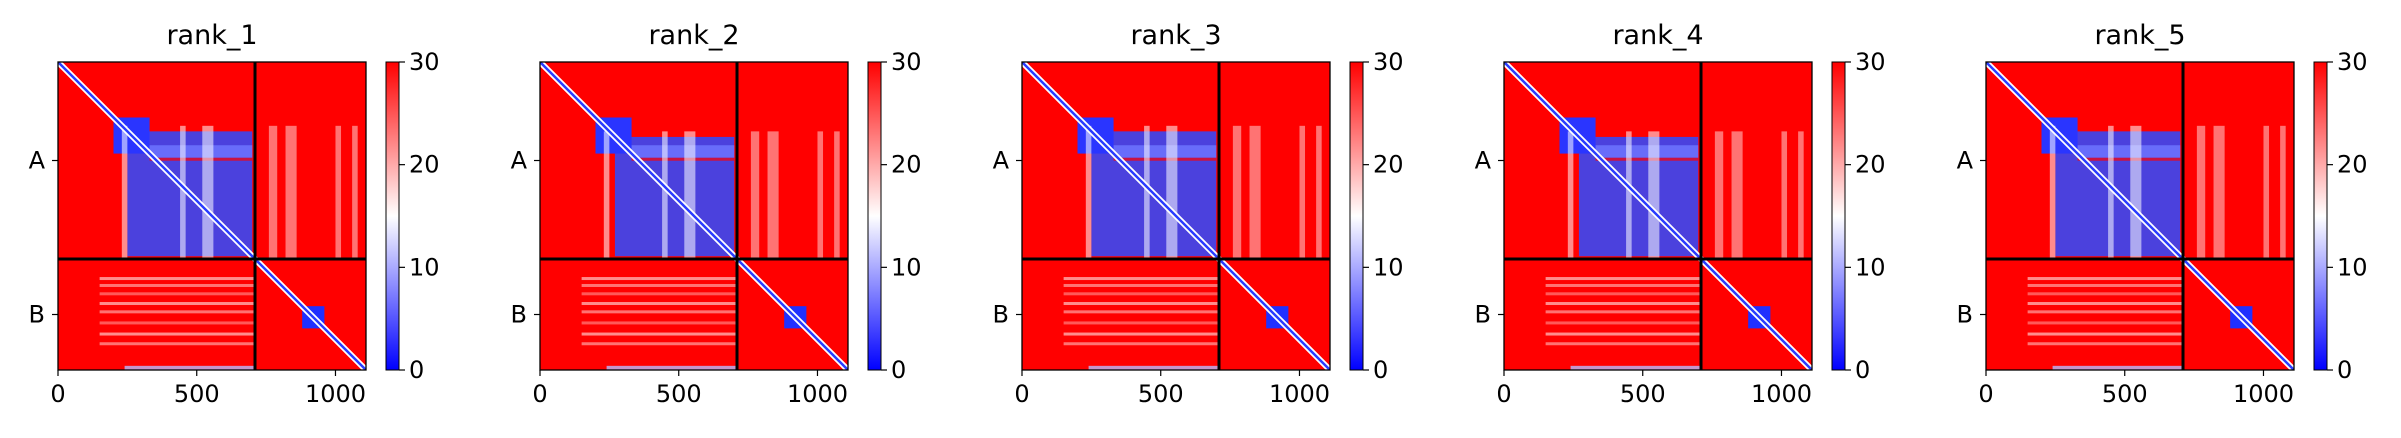  Describe the element at coordinates (1175, 35) in the screenshot. I see `panel-title: rank_3` at that location.